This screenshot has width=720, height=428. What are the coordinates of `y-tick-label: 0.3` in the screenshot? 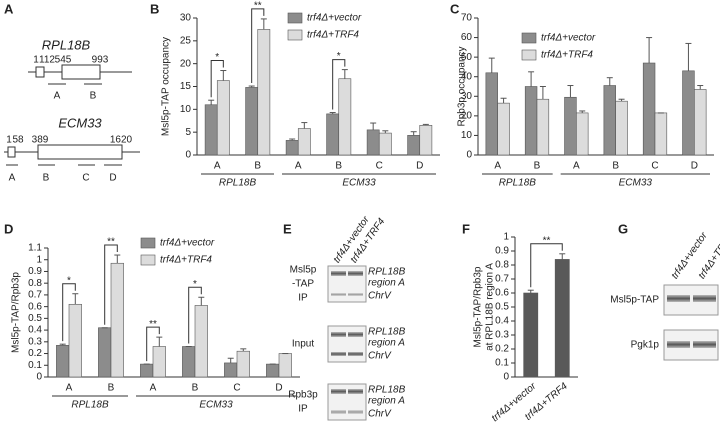 It's located at (502, 335).